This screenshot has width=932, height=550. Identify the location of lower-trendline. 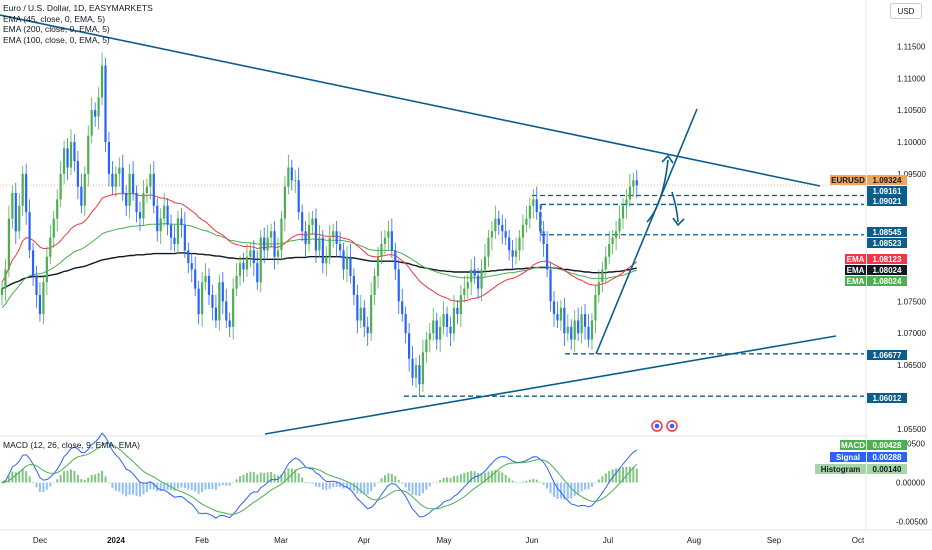
(550, 385).